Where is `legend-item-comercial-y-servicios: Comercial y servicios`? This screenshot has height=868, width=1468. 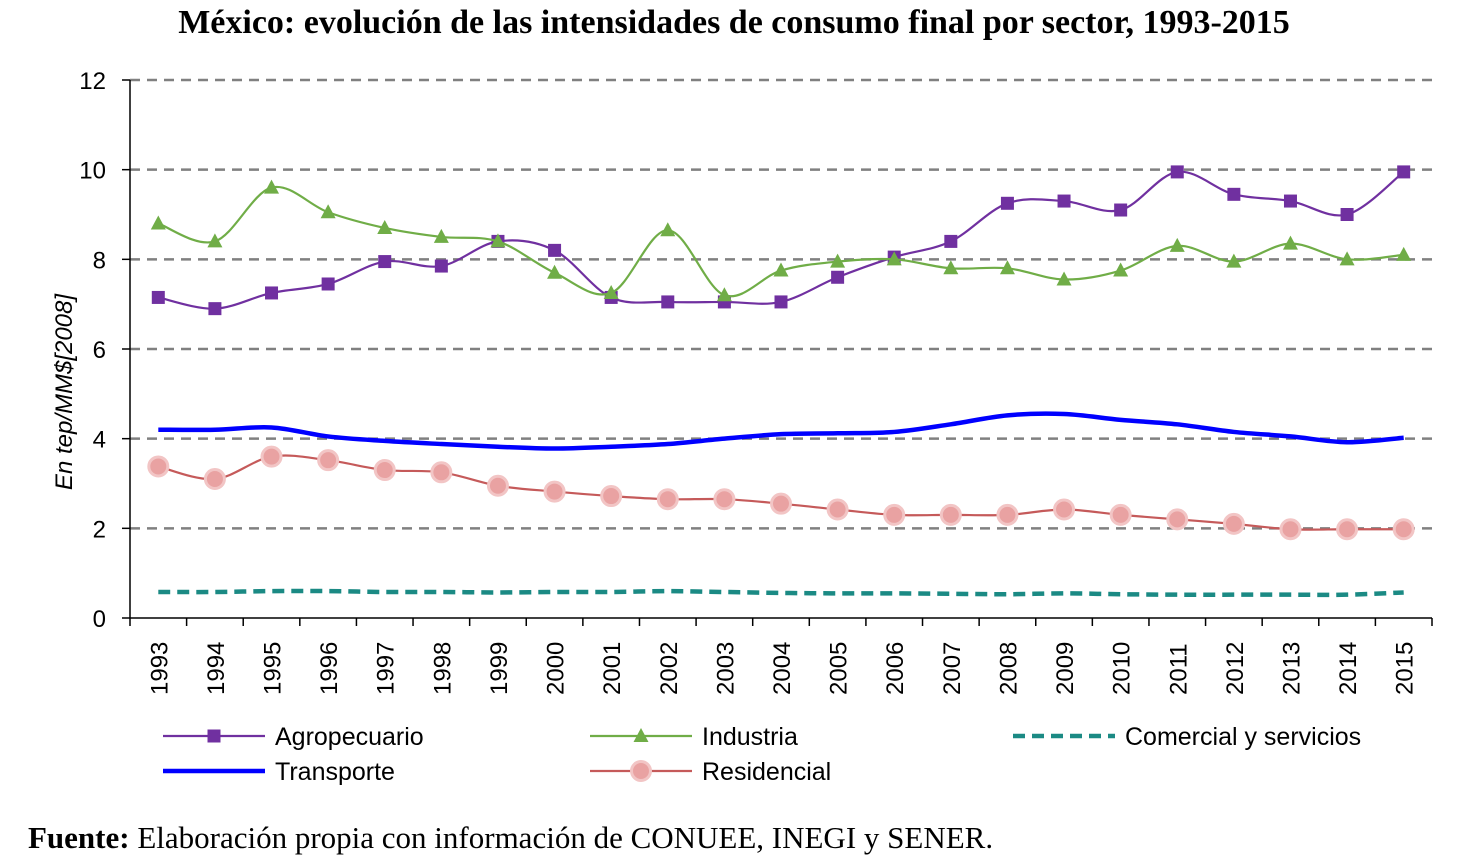 legend-item-comercial-y-servicios: Comercial y servicios is located at coordinates (1187, 737).